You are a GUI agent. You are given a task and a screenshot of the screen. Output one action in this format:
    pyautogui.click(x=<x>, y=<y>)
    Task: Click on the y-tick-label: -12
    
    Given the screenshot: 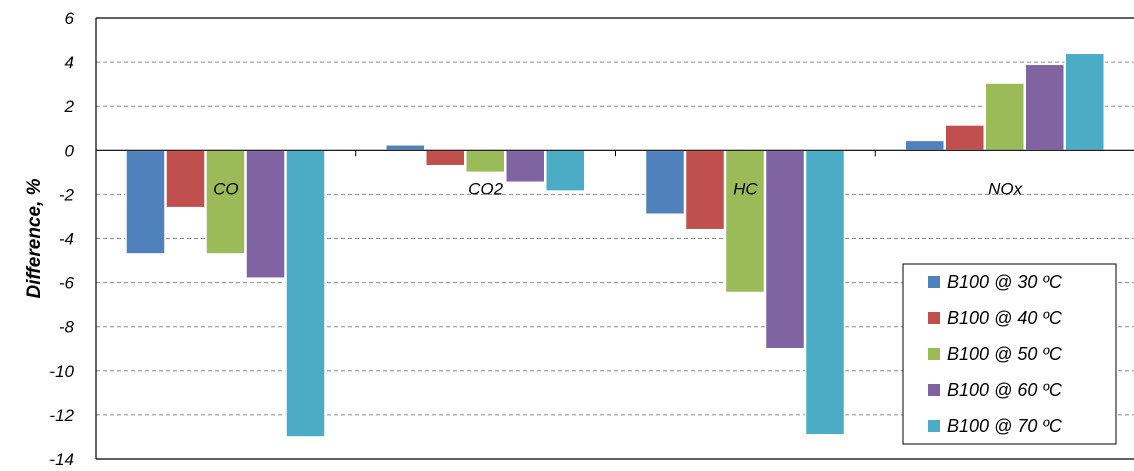 What is the action you would take?
    pyautogui.click(x=61, y=415)
    